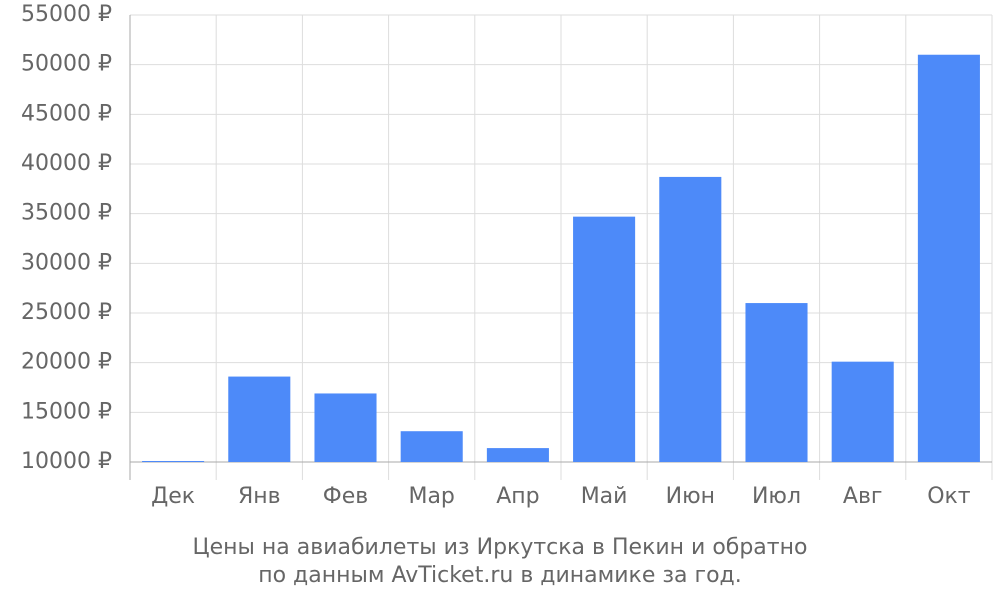  What do you see at coordinates (66, 64) in the screenshot?
I see `y-tick-label: 50000 ₽` at bounding box center [66, 64].